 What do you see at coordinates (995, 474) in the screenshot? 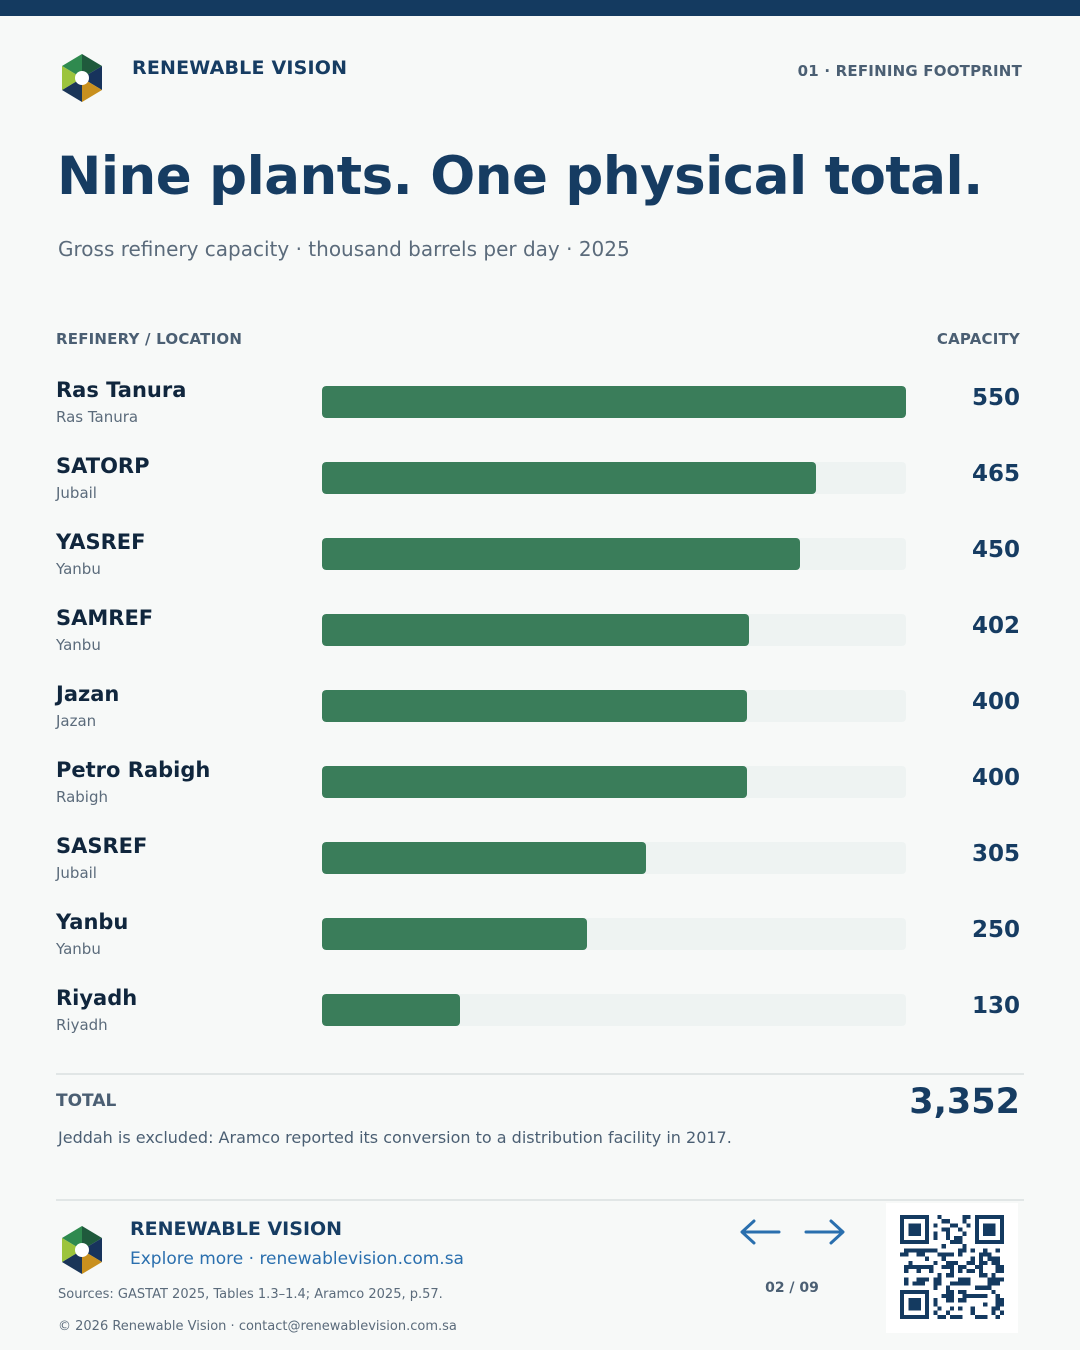
I see `capacity-value-label: 465` at bounding box center [995, 474].